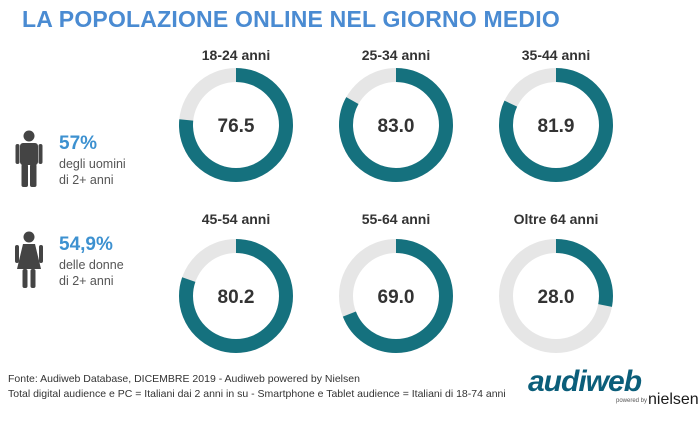 The image size is (700, 421). I want to click on men-desc-line2: di 2+ anni, so click(86, 180).